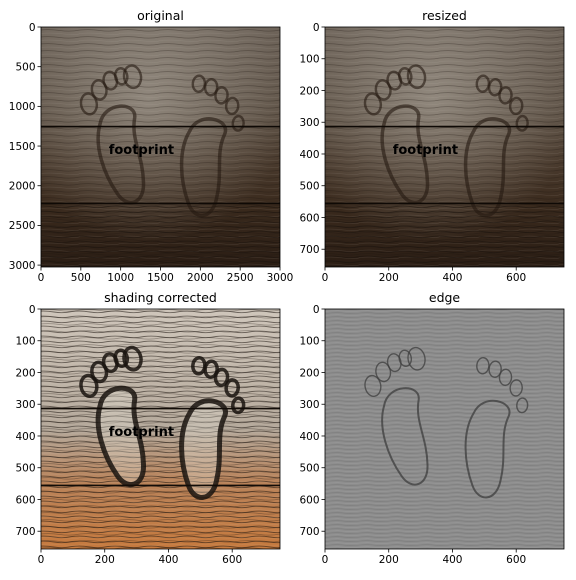 The height and width of the screenshot is (580, 576). What do you see at coordinates (280, 278) in the screenshot?
I see `x-tick-label: 3000` at bounding box center [280, 278].